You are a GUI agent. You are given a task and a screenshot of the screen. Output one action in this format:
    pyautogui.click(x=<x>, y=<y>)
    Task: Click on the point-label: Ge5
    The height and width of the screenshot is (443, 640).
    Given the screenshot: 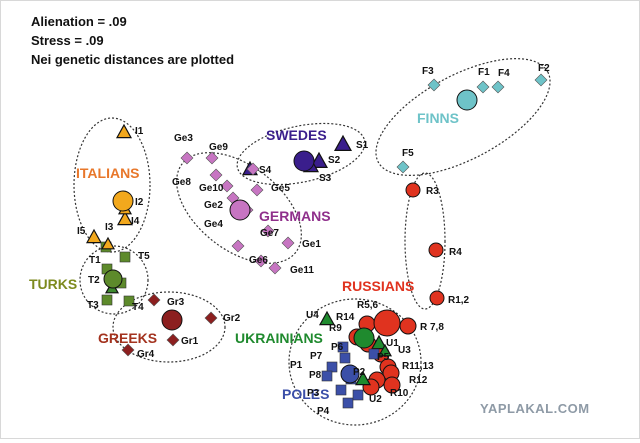 What is the action you would take?
    pyautogui.click(x=280, y=188)
    